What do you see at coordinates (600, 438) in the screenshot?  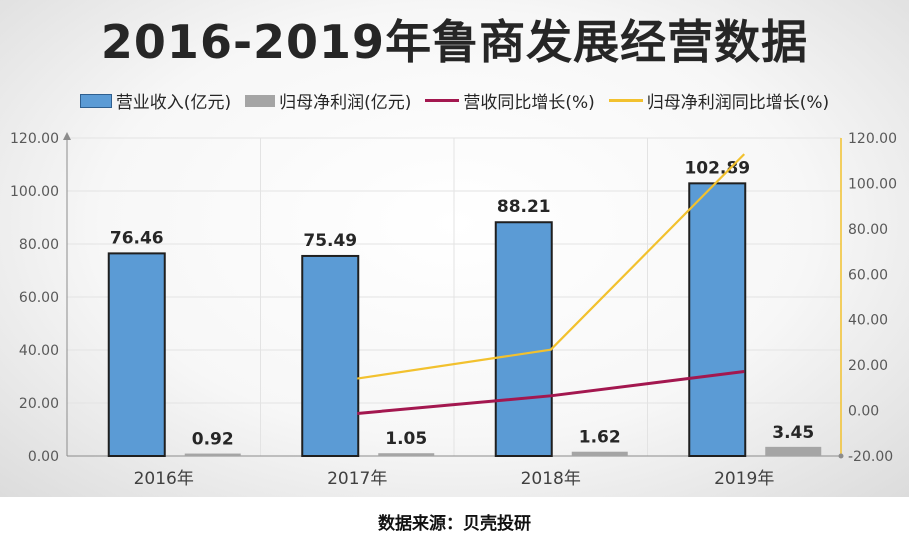 I see `data-label-net-profit: 1.62` at bounding box center [600, 438].